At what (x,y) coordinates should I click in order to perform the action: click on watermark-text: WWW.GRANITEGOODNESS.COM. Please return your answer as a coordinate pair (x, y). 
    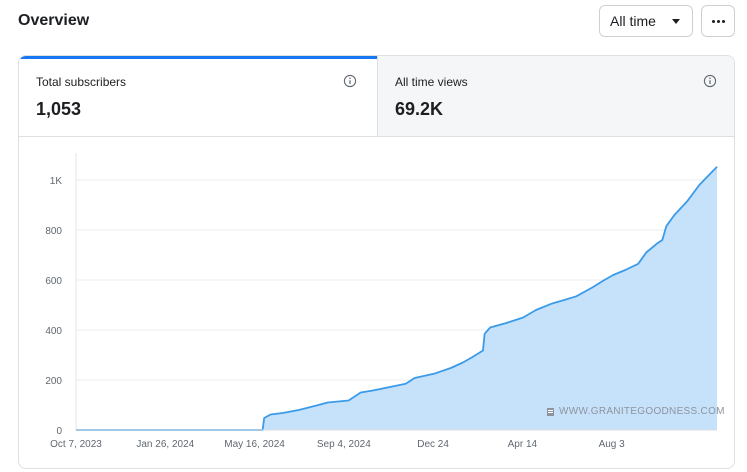
    Looking at the image, I should click on (642, 411).